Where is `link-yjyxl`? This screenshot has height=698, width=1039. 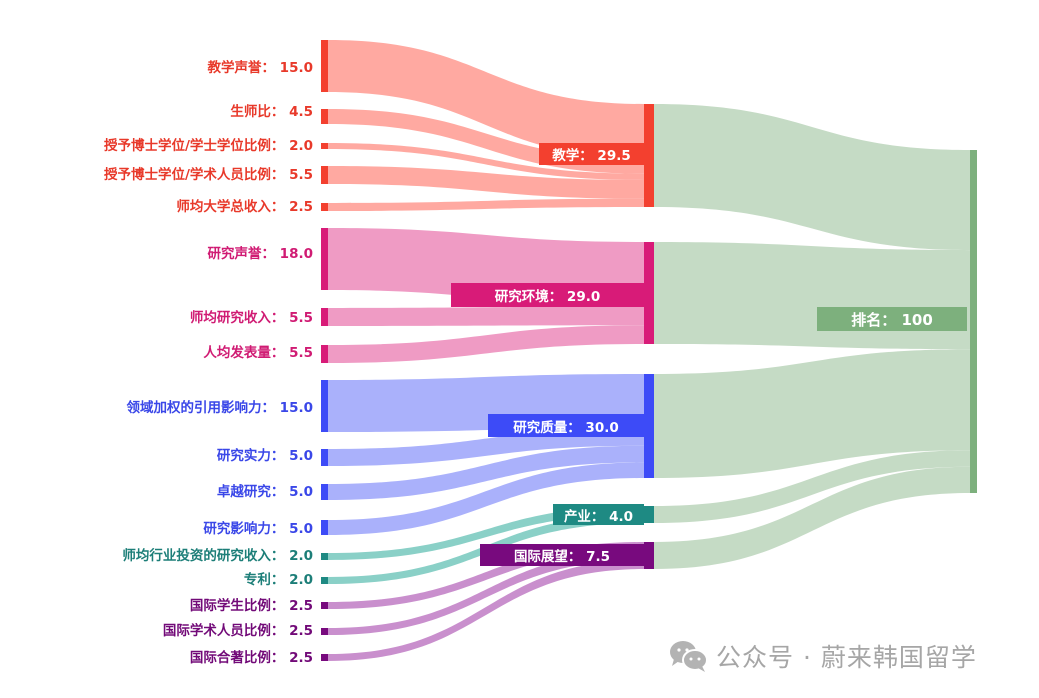 link-yjyxl is located at coordinates (486, 498).